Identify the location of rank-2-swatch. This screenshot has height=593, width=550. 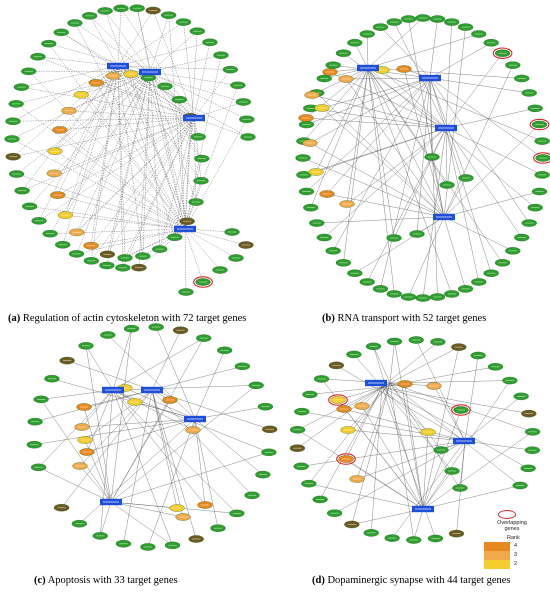
(497, 564).